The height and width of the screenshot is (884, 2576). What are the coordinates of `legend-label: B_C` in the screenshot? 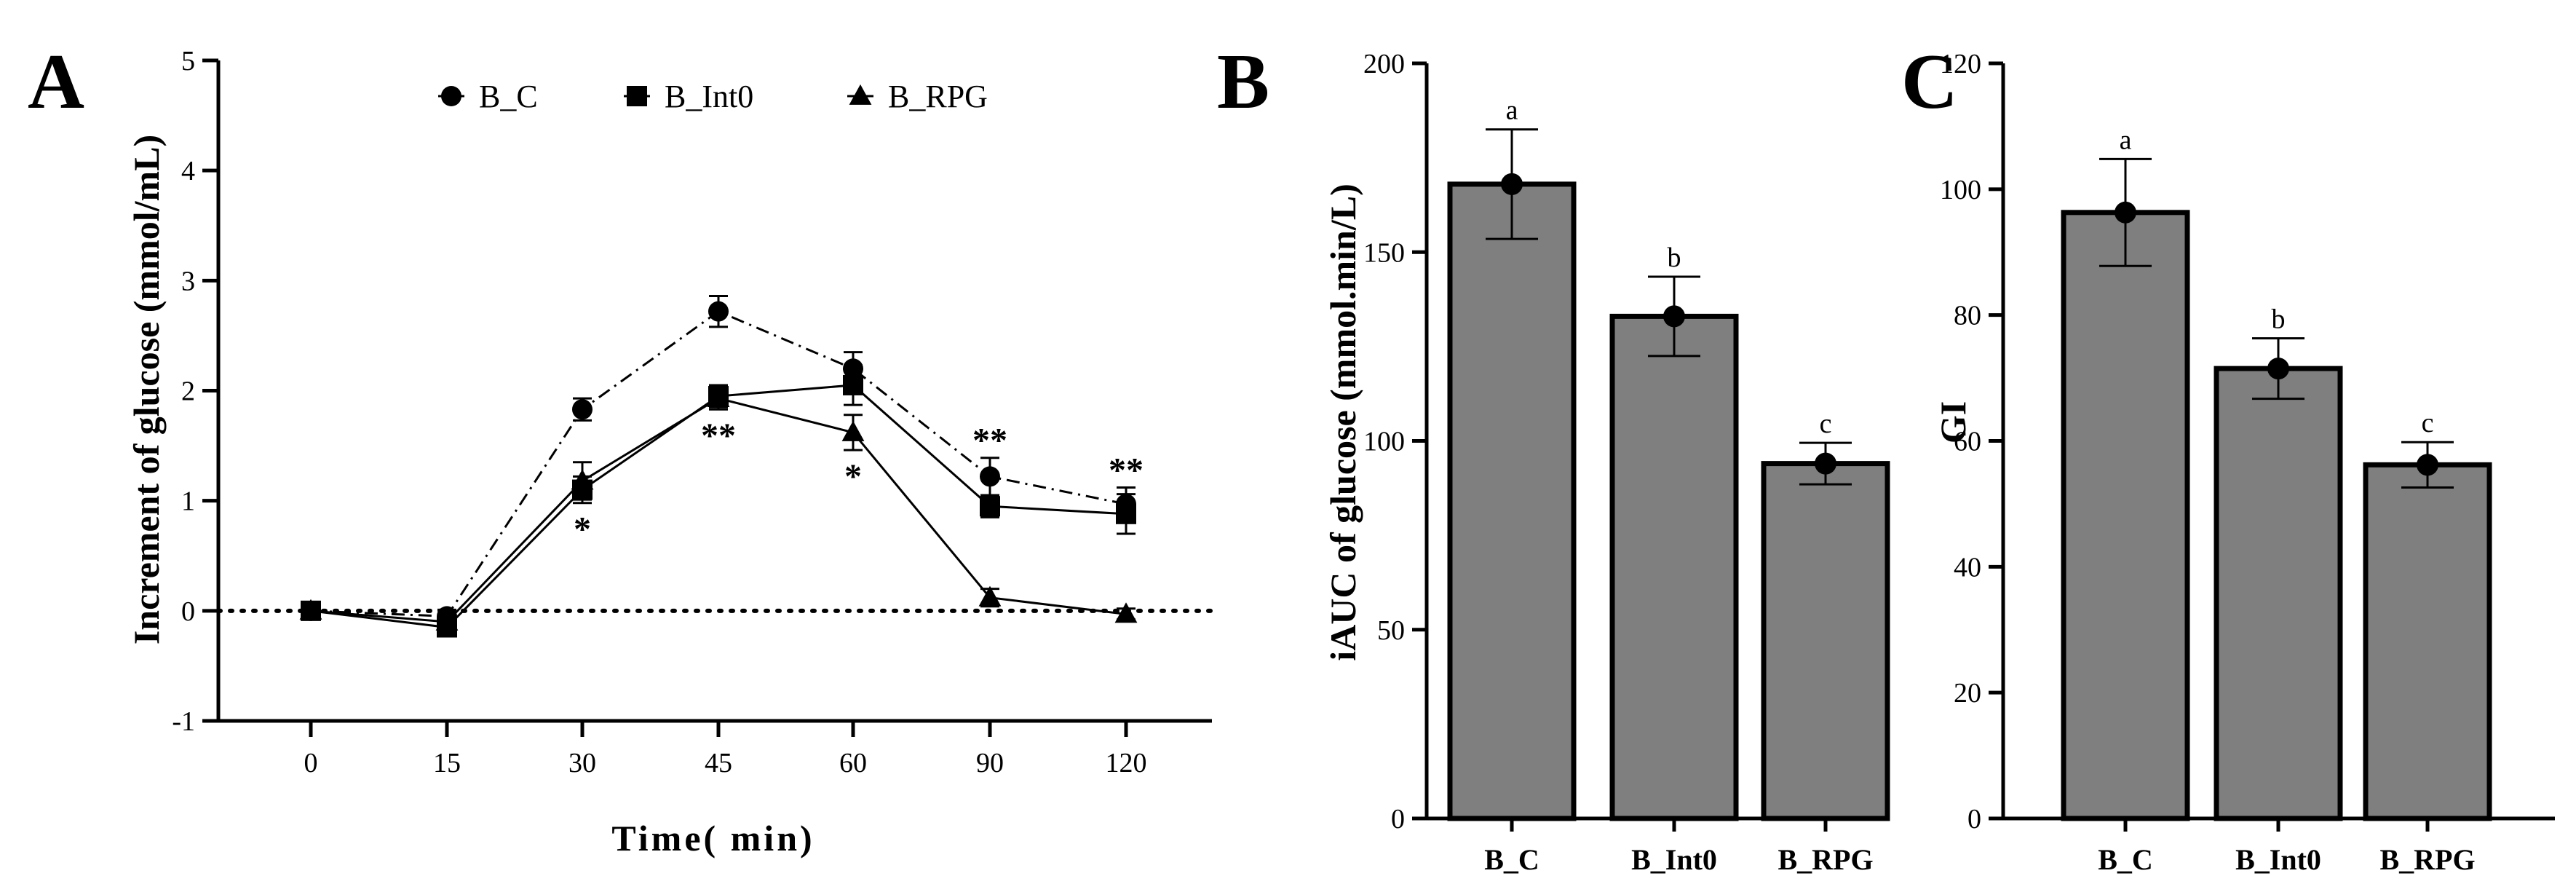 It's located at (508, 96).